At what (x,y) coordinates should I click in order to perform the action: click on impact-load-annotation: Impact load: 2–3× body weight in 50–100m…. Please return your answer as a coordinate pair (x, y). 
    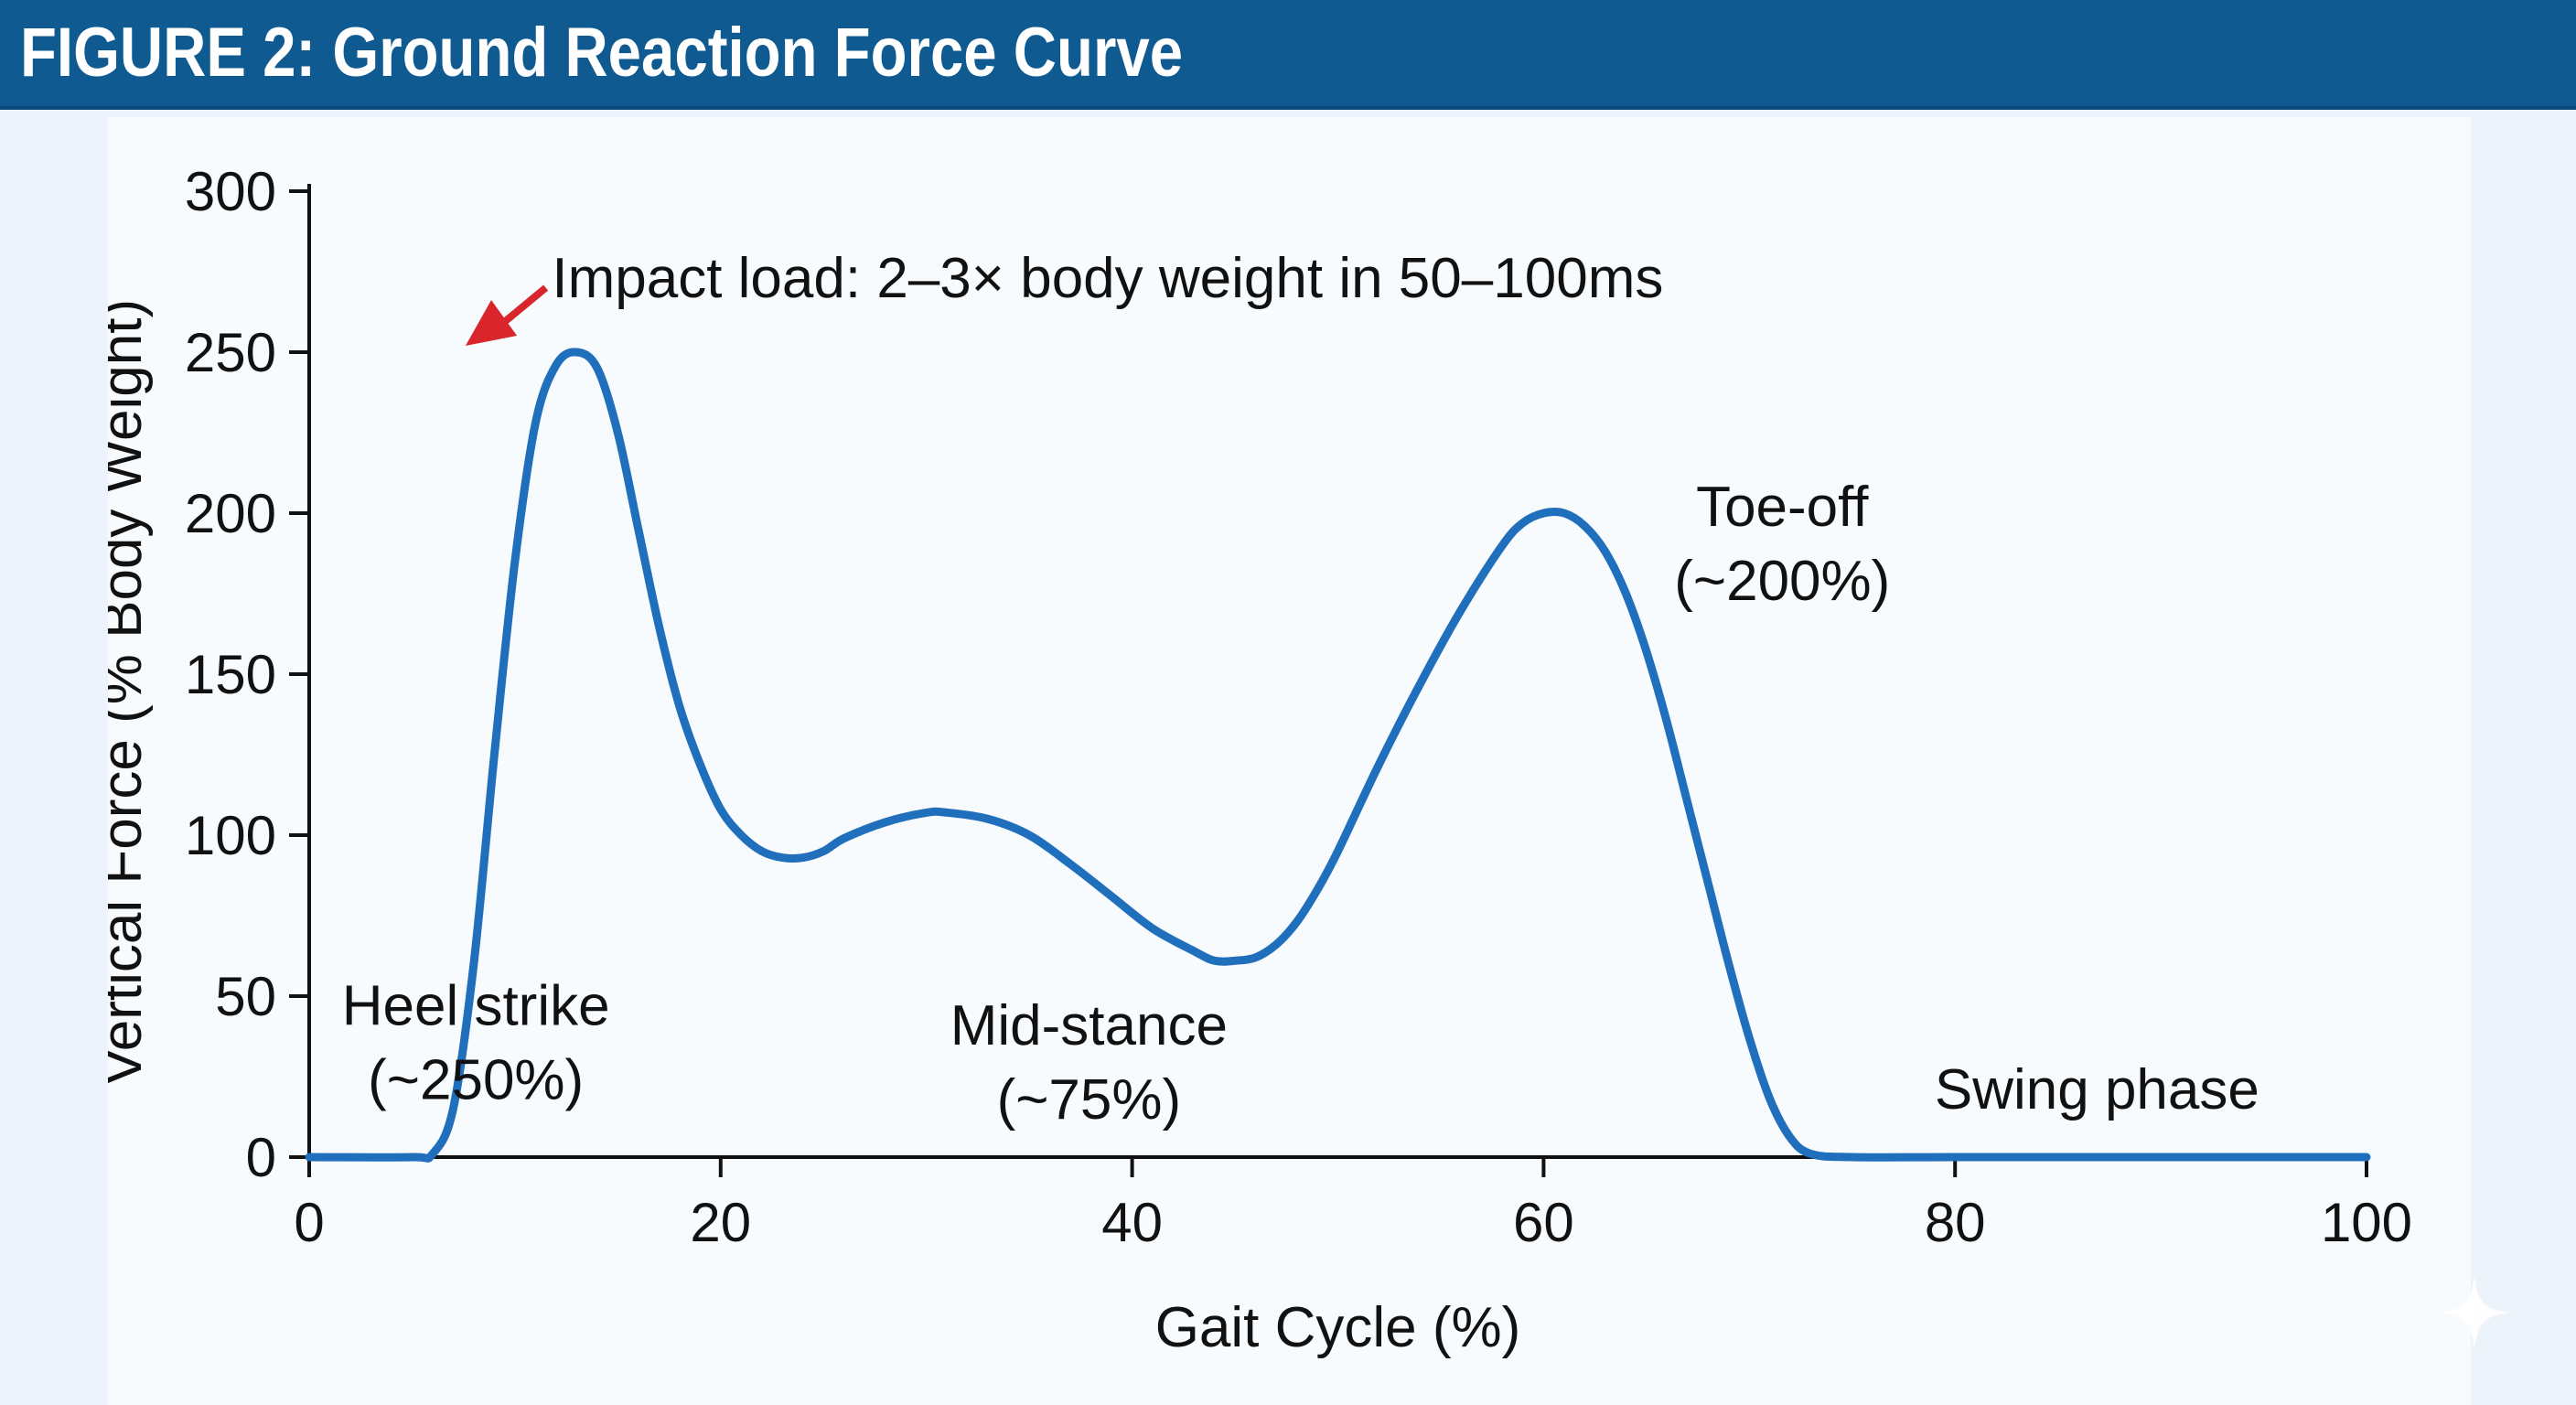
    Looking at the image, I should click on (1107, 278).